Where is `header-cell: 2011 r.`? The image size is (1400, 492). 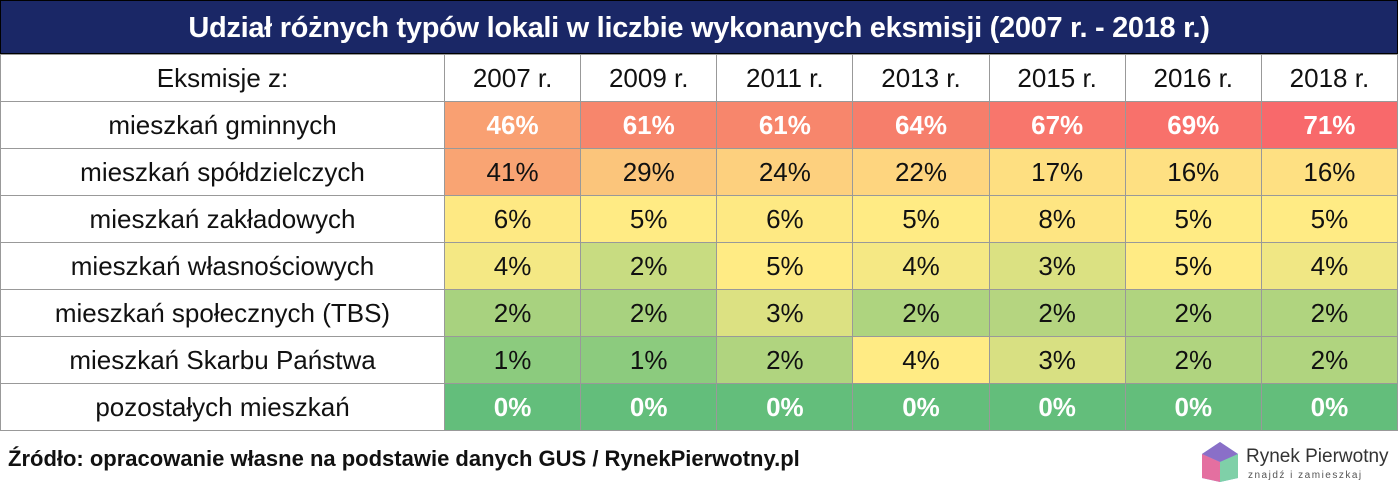 header-cell: 2011 r. is located at coordinates (785, 78).